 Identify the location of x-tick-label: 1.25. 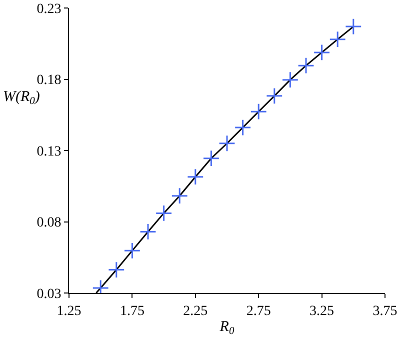
(69, 311).